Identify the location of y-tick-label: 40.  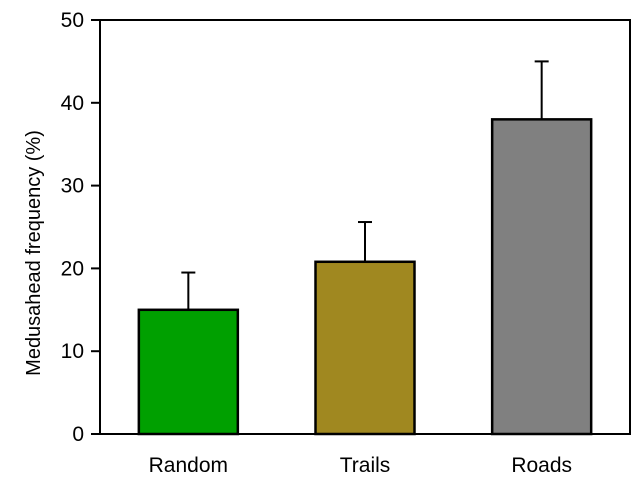
(72, 103).